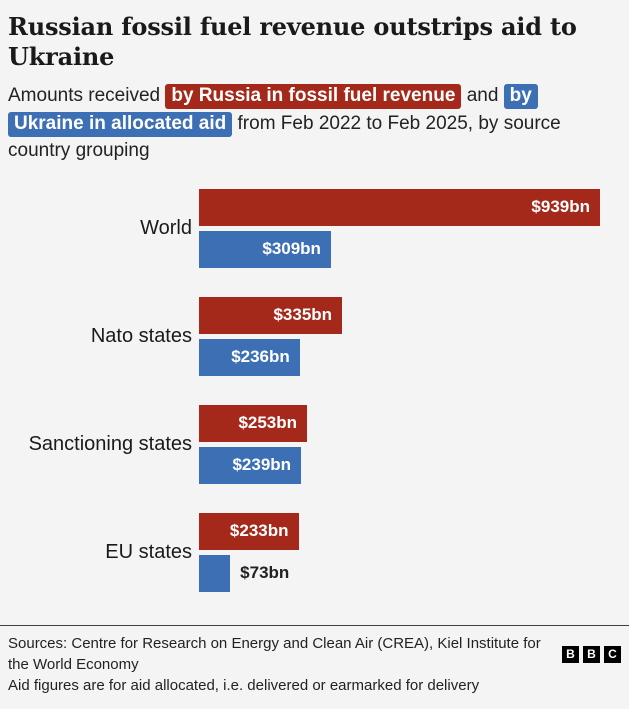 The height and width of the screenshot is (709, 629). Describe the element at coordinates (314, 625) in the screenshot. I see `footer-divider` at that location.